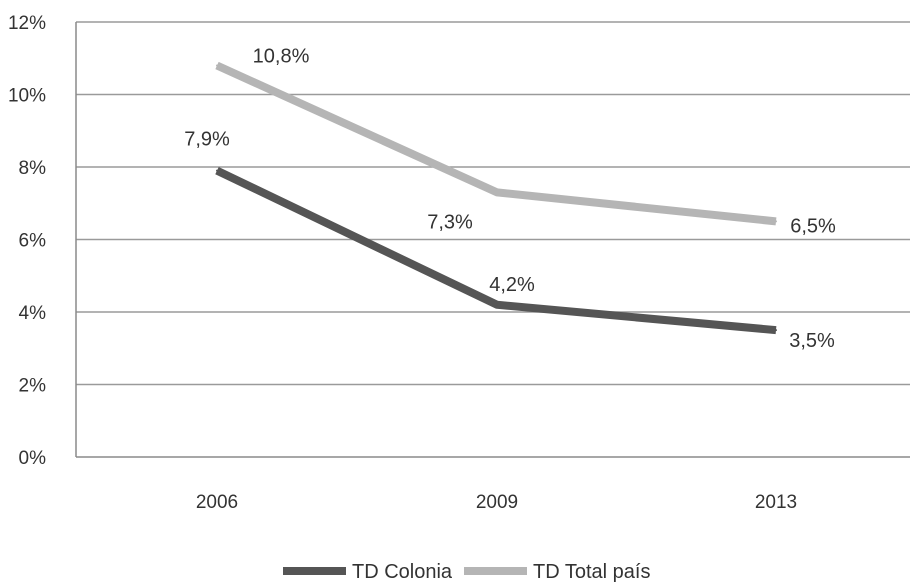  I want to click on legend-item-td-colonia: TD Colonia, so click(368, 572).